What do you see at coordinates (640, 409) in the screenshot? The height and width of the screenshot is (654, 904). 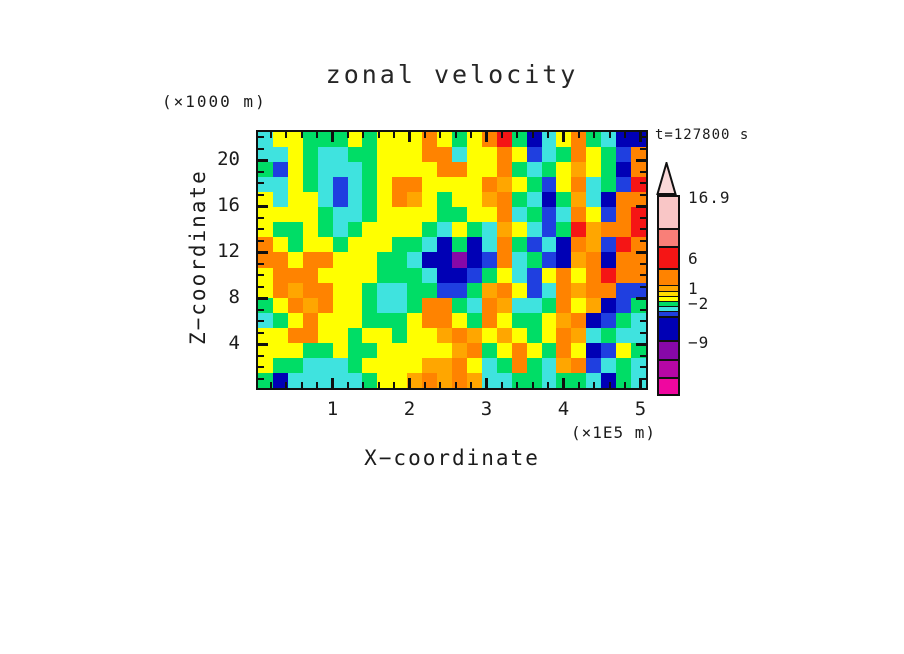 I see `x-tick-label: 5` at bounding box center [640, 409].